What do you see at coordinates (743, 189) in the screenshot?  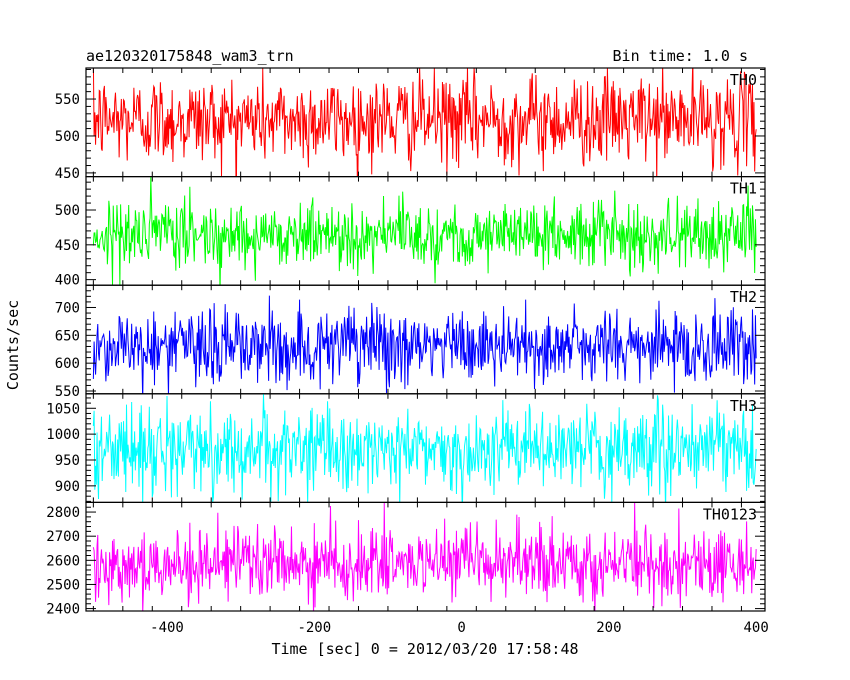 I see `panel-label-th1: TH1` at bounding box center [743, 189].